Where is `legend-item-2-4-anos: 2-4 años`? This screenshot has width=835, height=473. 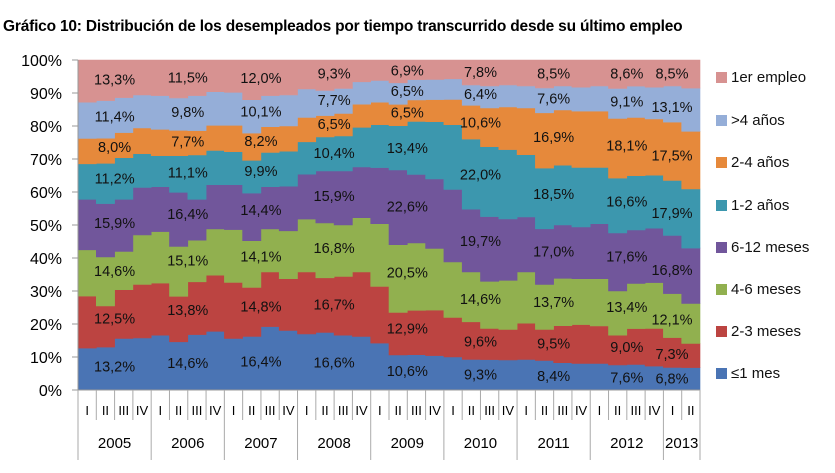 legend-item-2-4-anos: 2-4 años is located at coordinates (752, 162).